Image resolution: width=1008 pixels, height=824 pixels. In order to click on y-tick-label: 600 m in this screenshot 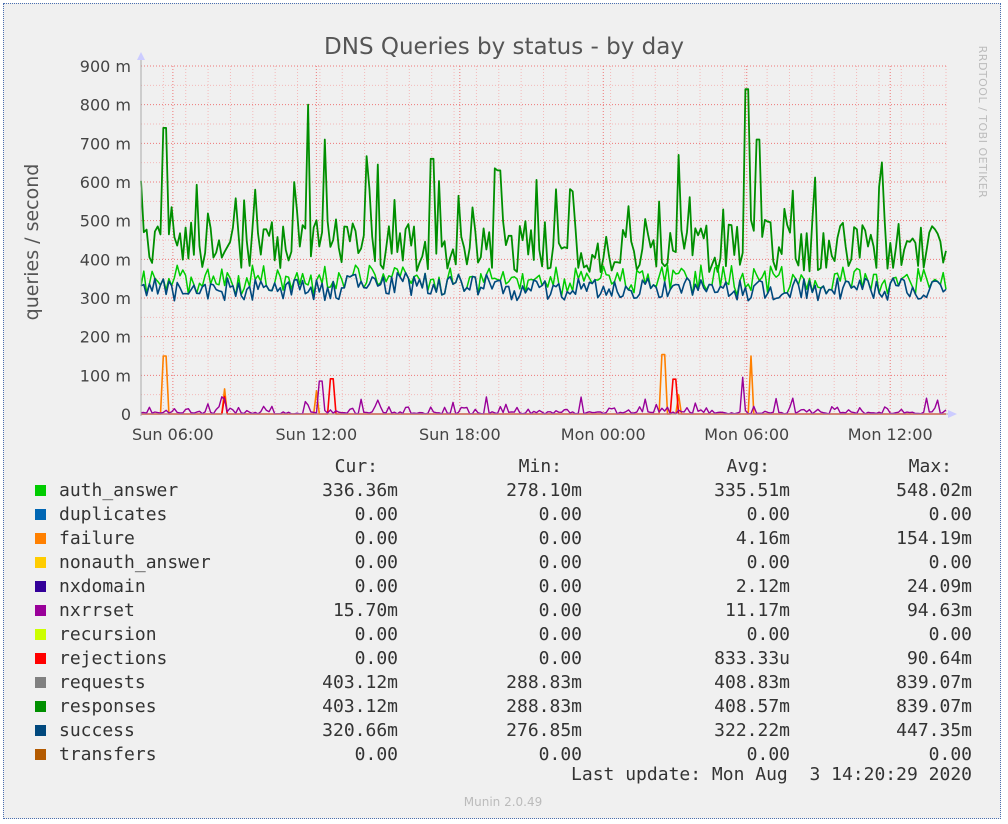, I will do `click(105, 182)`.